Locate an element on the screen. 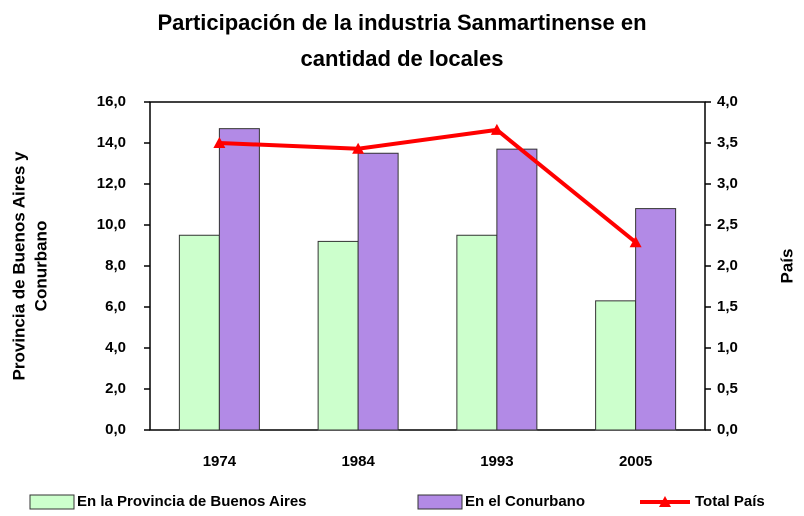 The height and width of the screenshot is (516, 804). y2-axis-title: País is located at coordinates (786, 266).